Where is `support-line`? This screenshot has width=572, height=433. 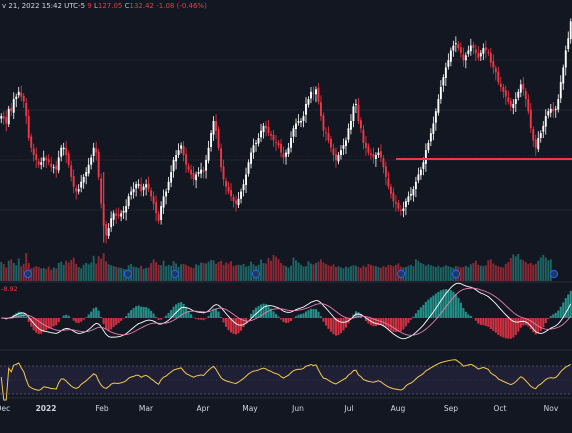
support-line is located at coordinates (286, 157).